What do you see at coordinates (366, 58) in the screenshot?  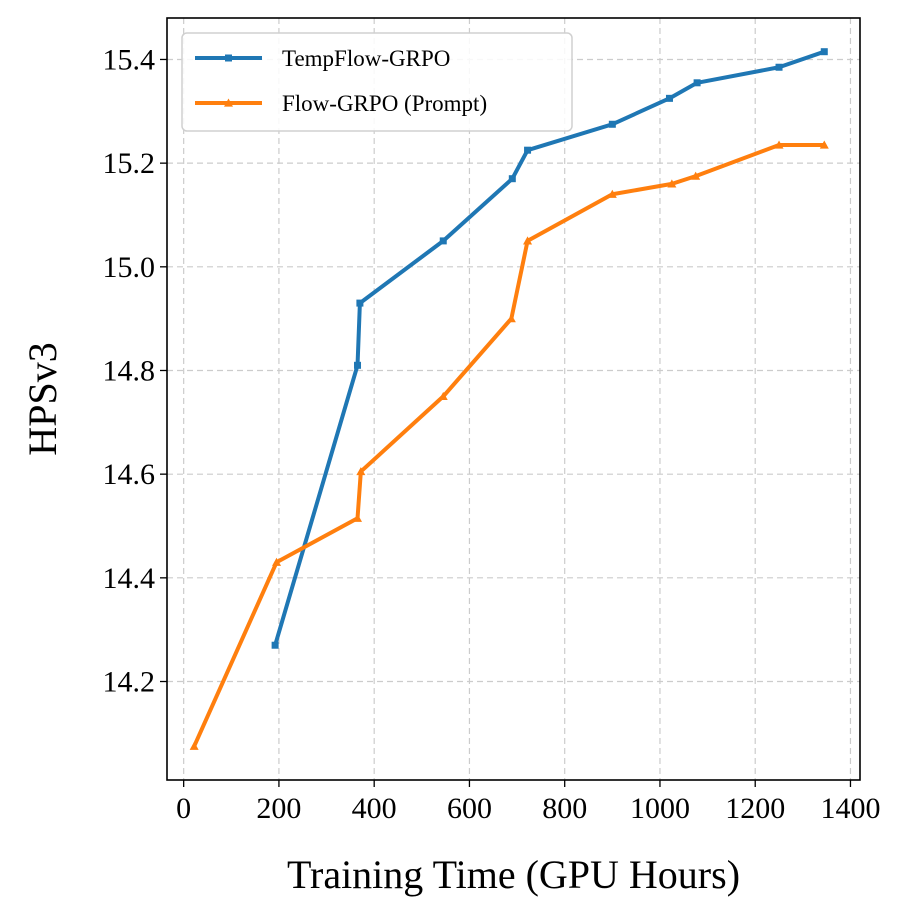 I see `legend-label-tempflow-grpo: TempFlow-GRPO` at bounding box center [366, 58].